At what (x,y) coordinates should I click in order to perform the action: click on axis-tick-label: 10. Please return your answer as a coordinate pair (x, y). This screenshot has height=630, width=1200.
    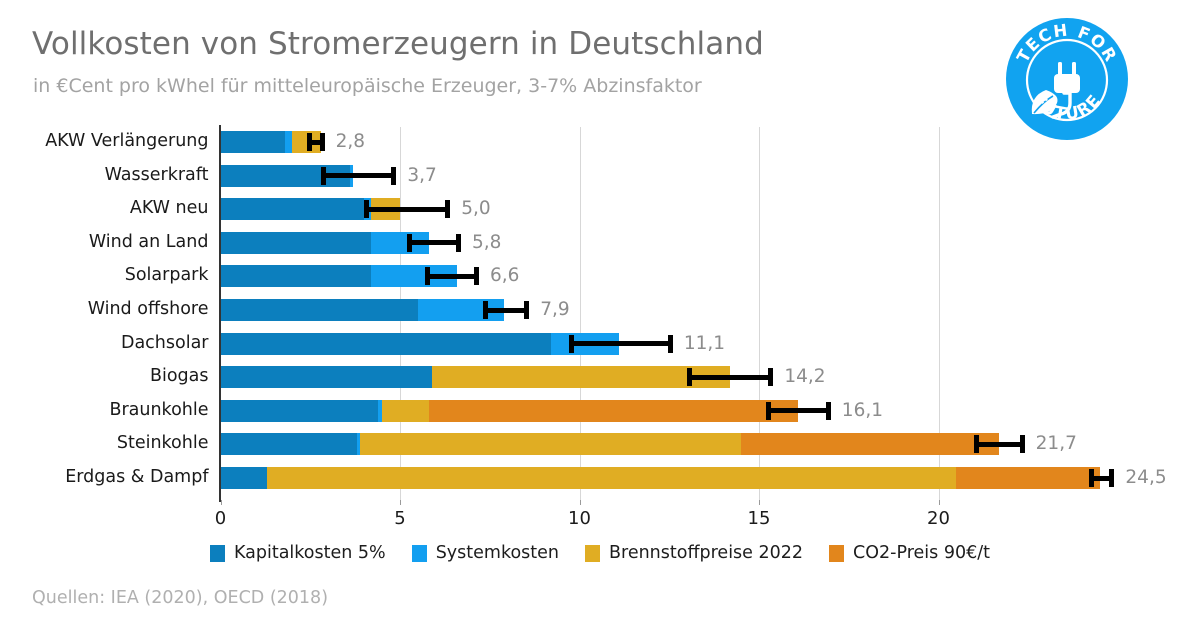
    Looking at the image, I should click on (579, 518).